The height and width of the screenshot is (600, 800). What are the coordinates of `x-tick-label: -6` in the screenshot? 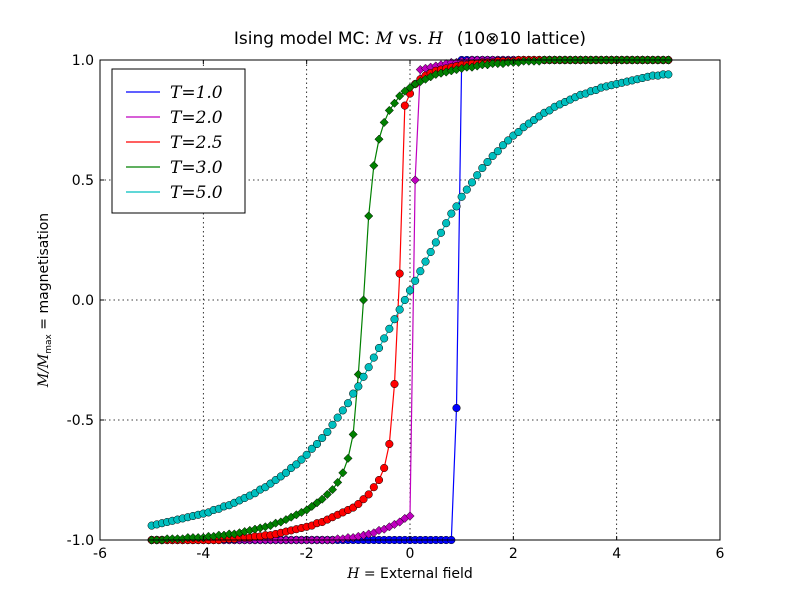 It's located at (100, 554).